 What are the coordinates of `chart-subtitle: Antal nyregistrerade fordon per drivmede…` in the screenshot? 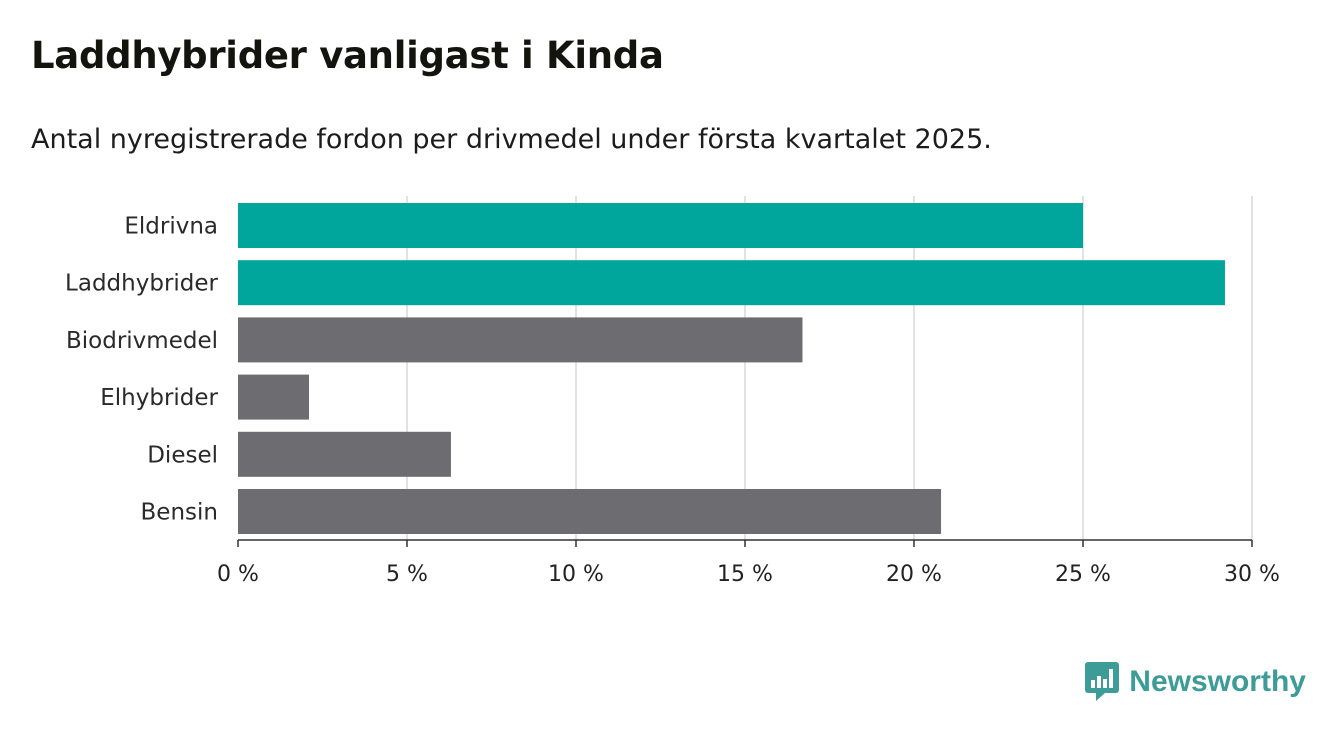 It's located at (511, 139).